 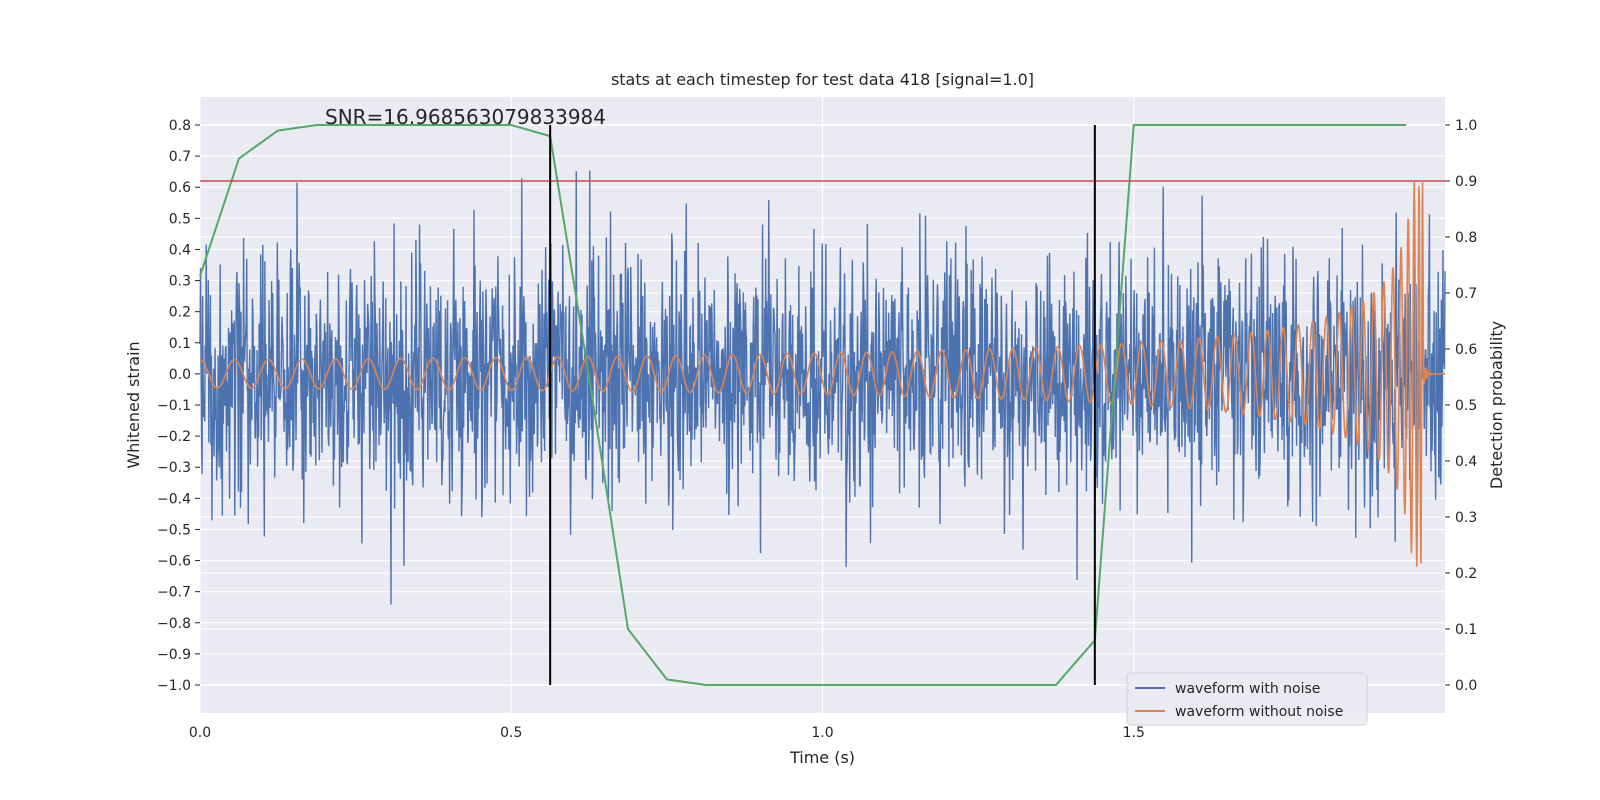 I want to click on y-tick-label: −0.8, so click(x=174, y=624).